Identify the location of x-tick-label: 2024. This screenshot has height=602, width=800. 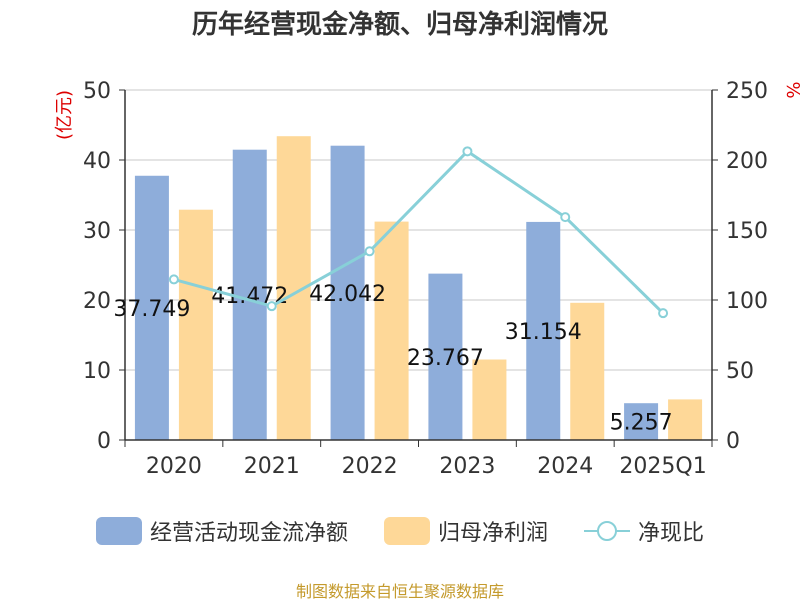
(565, 466).